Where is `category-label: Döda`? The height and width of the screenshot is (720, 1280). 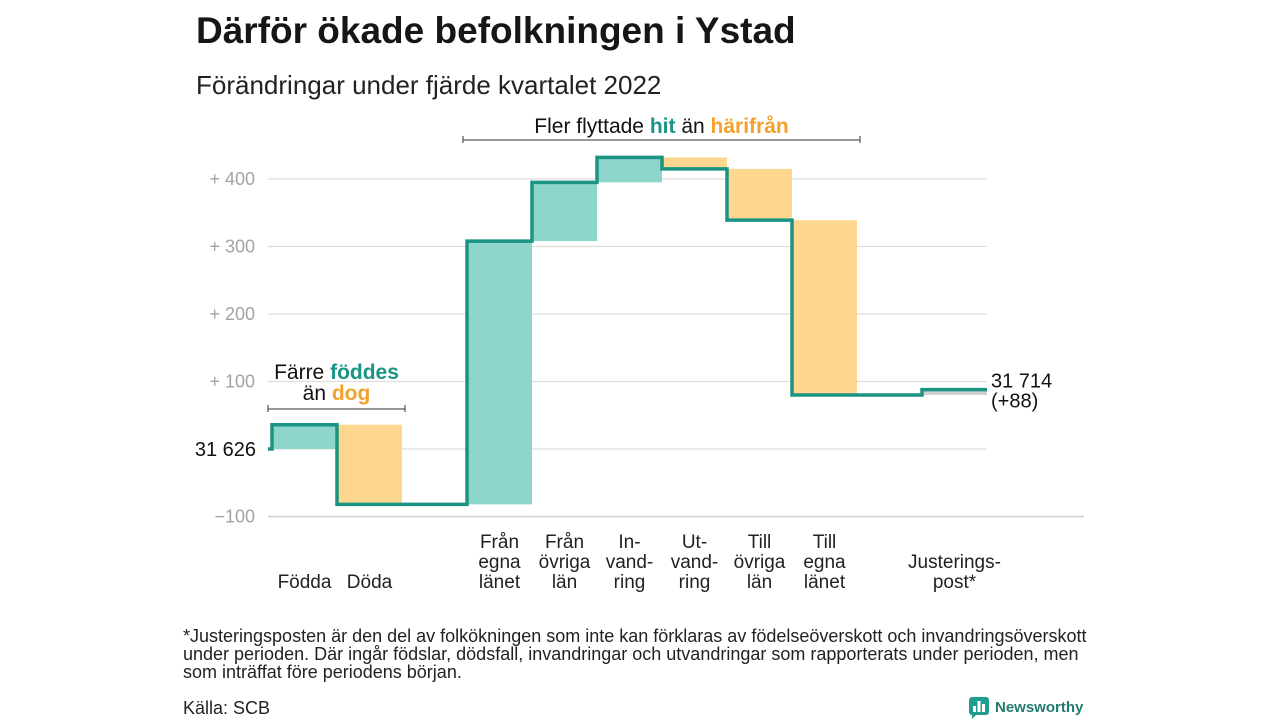 category-label: Döda is located at coordinates (370, 582).